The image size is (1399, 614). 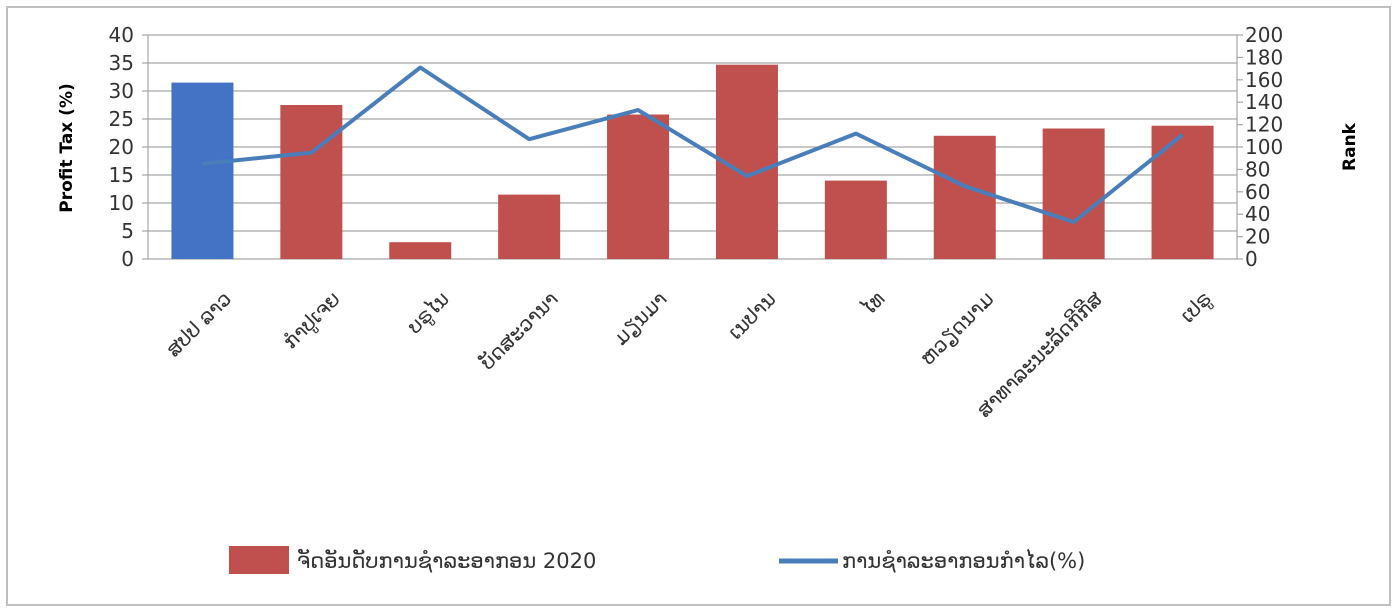 What do you see at coordinates (312, 321) in the screenshot?
I see `category-label: ກຳປູເຈຍ` at bounding box center [312, 321].